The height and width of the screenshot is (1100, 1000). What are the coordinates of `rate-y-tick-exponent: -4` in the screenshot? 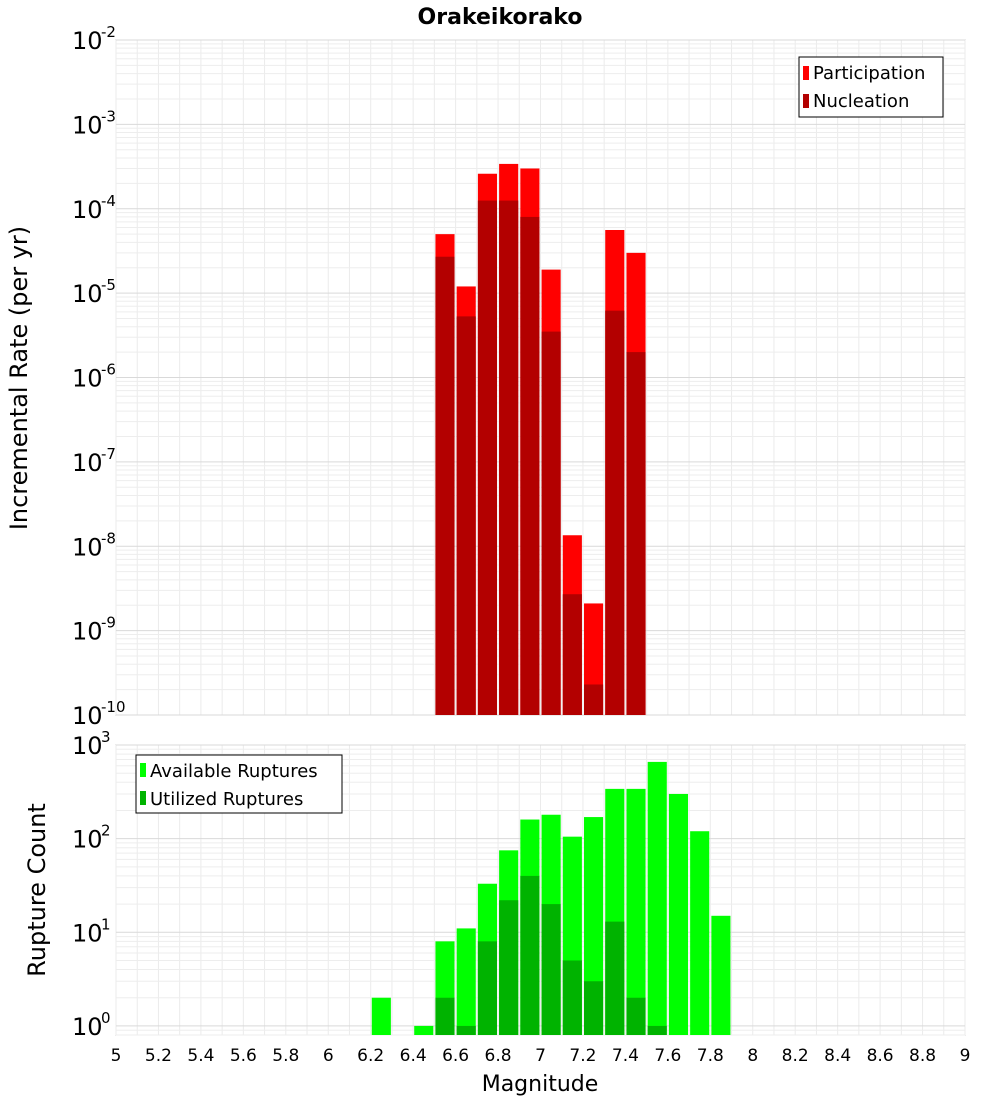 It's located at (108, 201).